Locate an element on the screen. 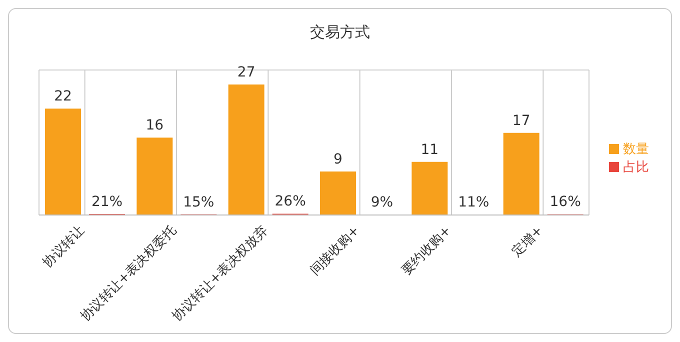 Image resolution: width=680 pixels, height=342 pixels. x-tick-label: 间接收购+ is located at coordinates (335, 250).